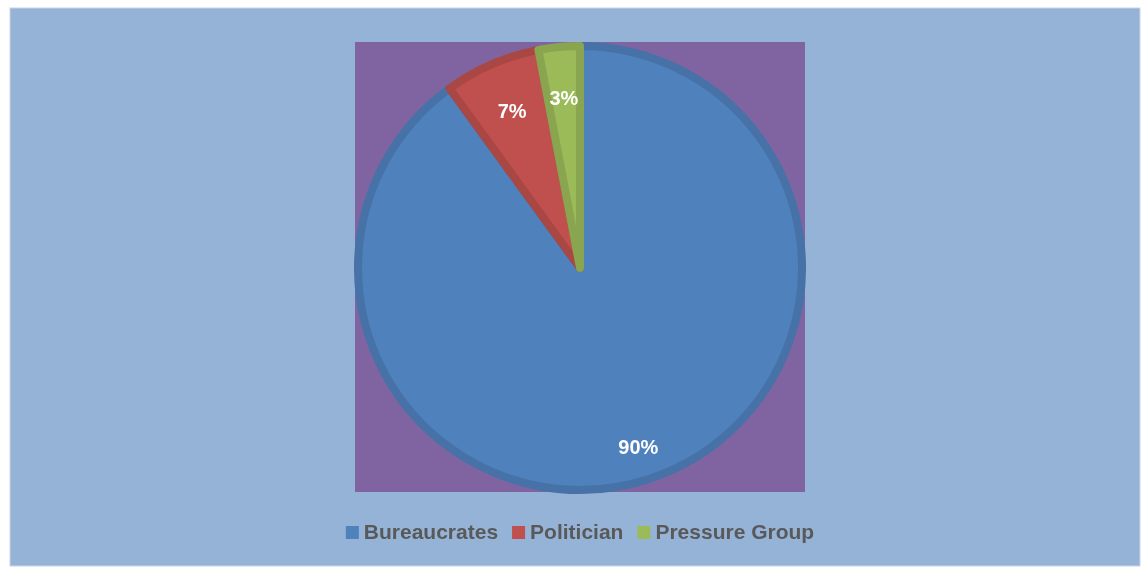  Describe the element at coordinates (577, 532) in the screenshot. I see `legend-label: Politician` at that location.